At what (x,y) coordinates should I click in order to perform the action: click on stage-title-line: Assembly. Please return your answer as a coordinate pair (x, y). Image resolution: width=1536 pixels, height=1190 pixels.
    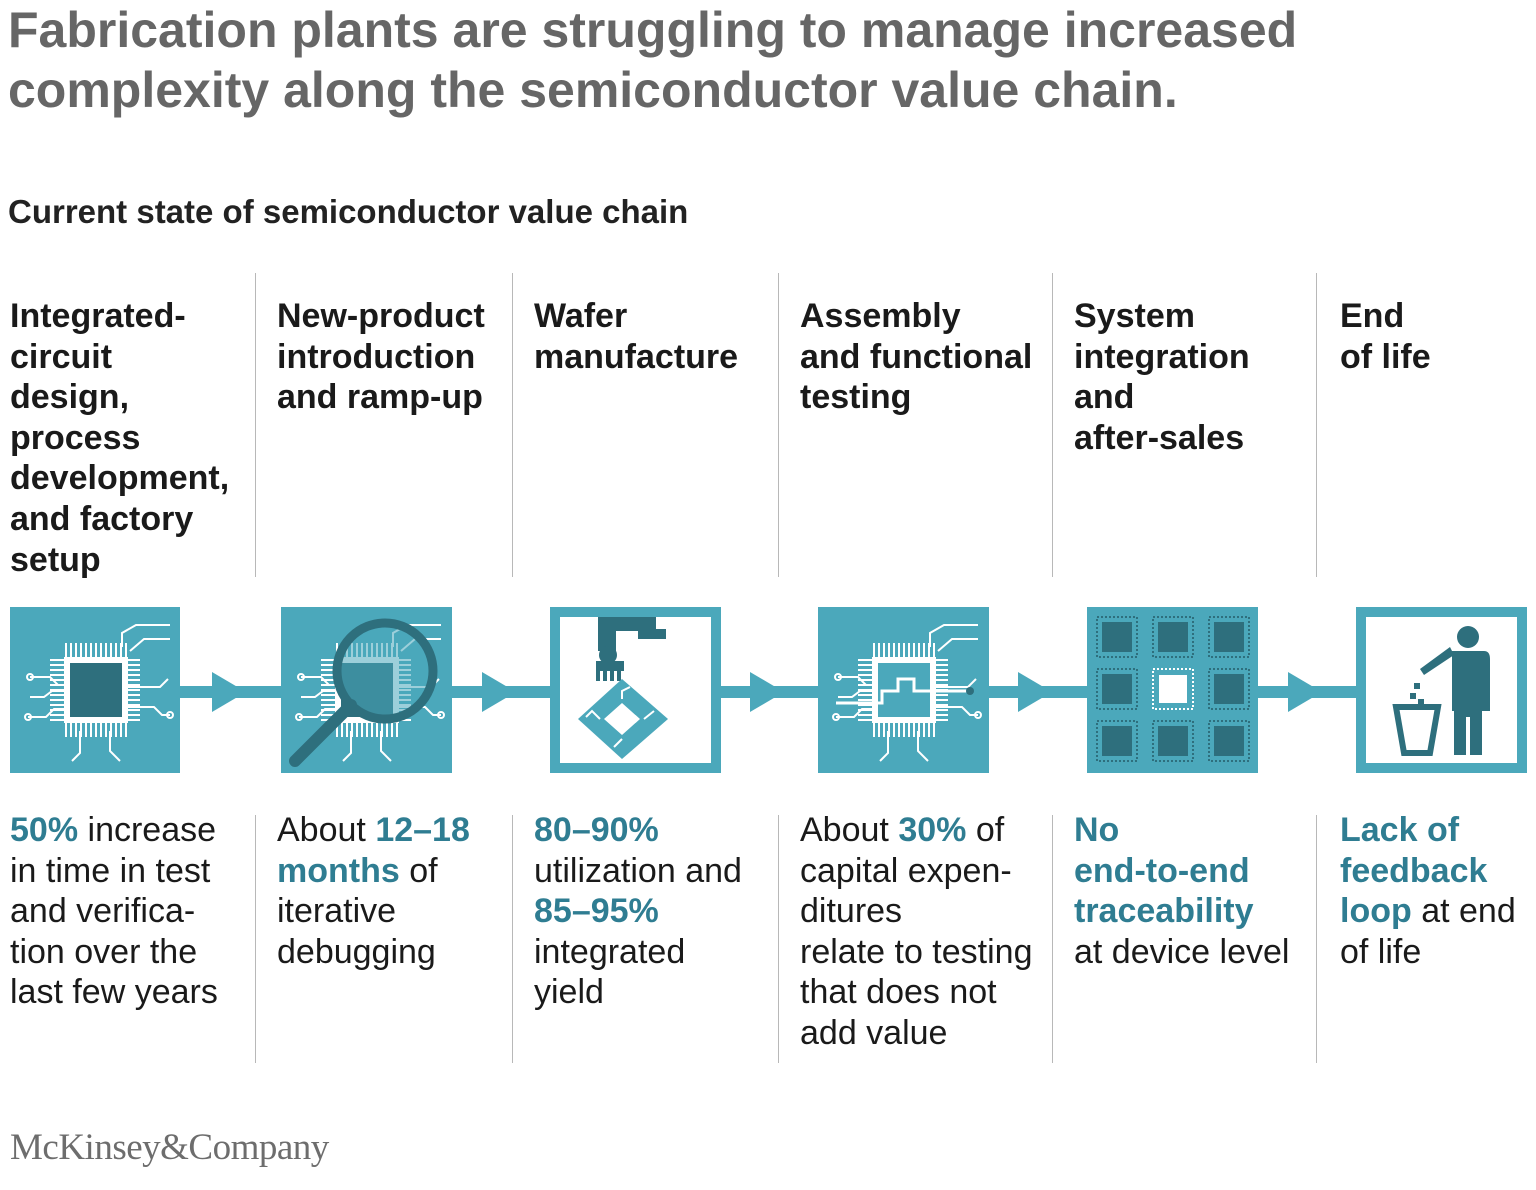
    Looking at the image, I should click on (880, 316).